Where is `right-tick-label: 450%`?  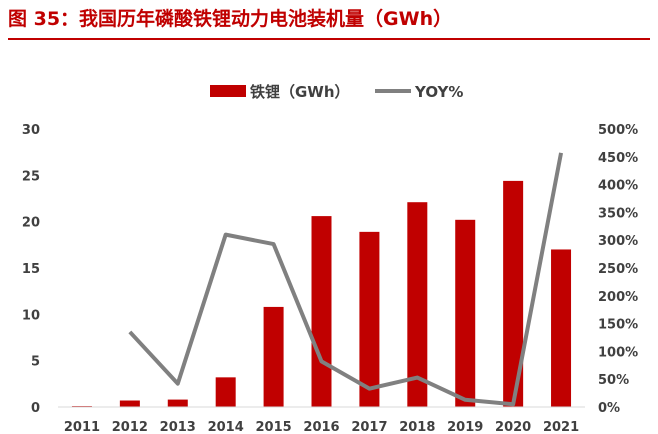 right-tick-label: 450% is located at coordinates (618, 158).